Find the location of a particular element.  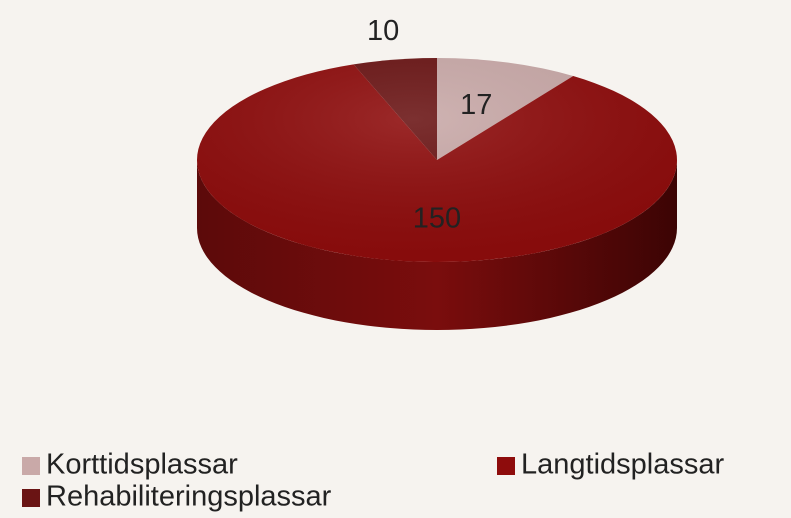

data-label: 150 is located at coordinates (437, 219).